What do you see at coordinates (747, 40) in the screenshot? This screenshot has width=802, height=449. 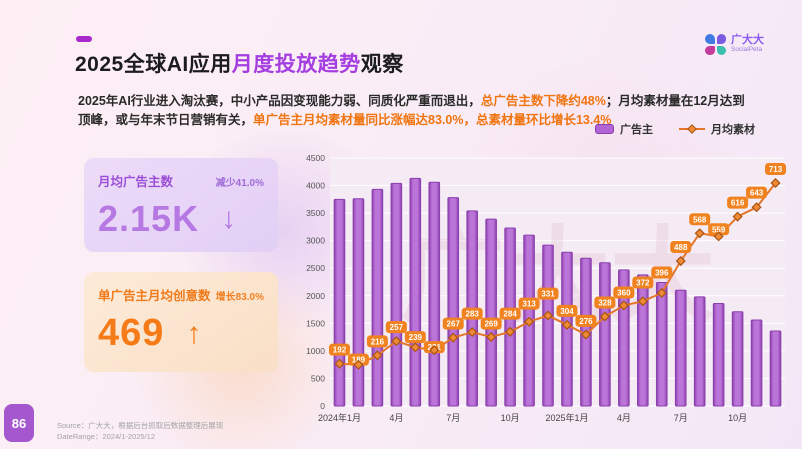 I see `brand-name: 广大大` at bounding box center [747, 40].